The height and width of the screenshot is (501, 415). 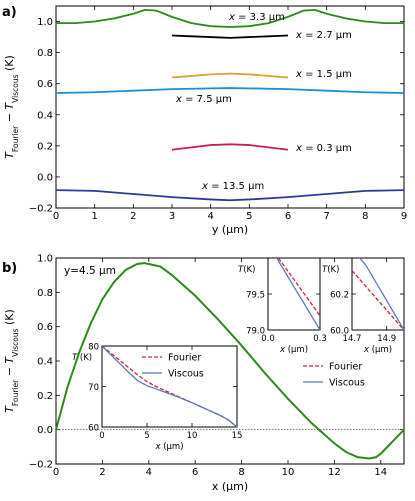 I want to click on panel-b-xlabel: x (μm), so click(x=230, y=486).